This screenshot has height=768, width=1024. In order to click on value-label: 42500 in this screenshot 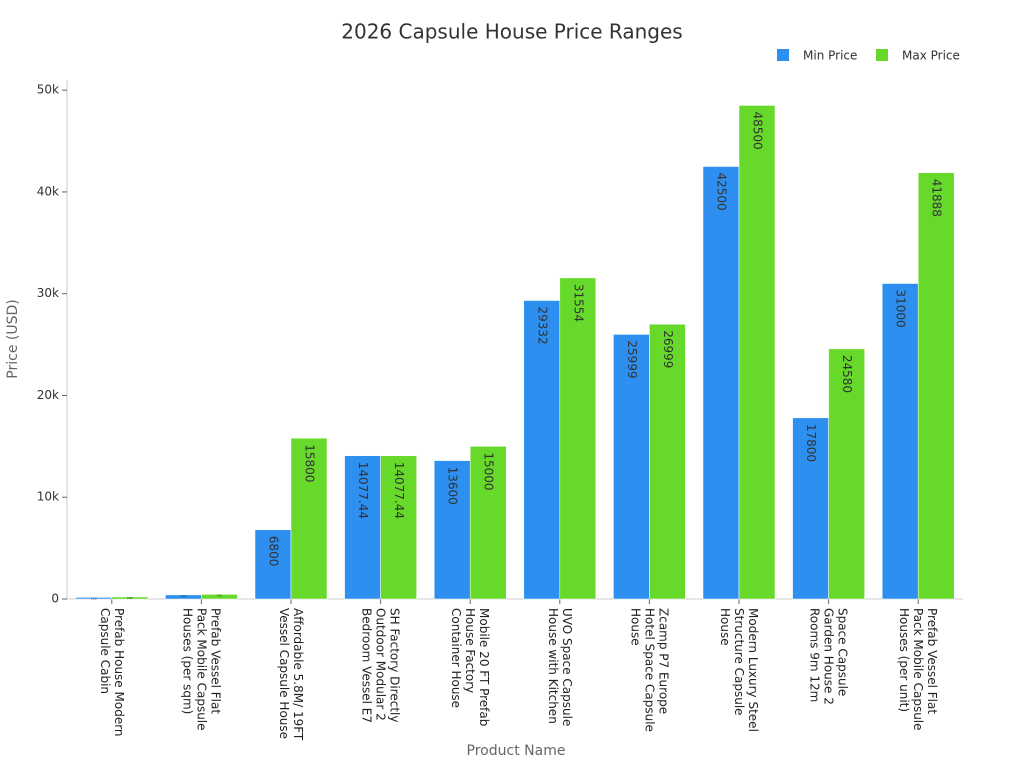, I will do `click(722, 192)`.